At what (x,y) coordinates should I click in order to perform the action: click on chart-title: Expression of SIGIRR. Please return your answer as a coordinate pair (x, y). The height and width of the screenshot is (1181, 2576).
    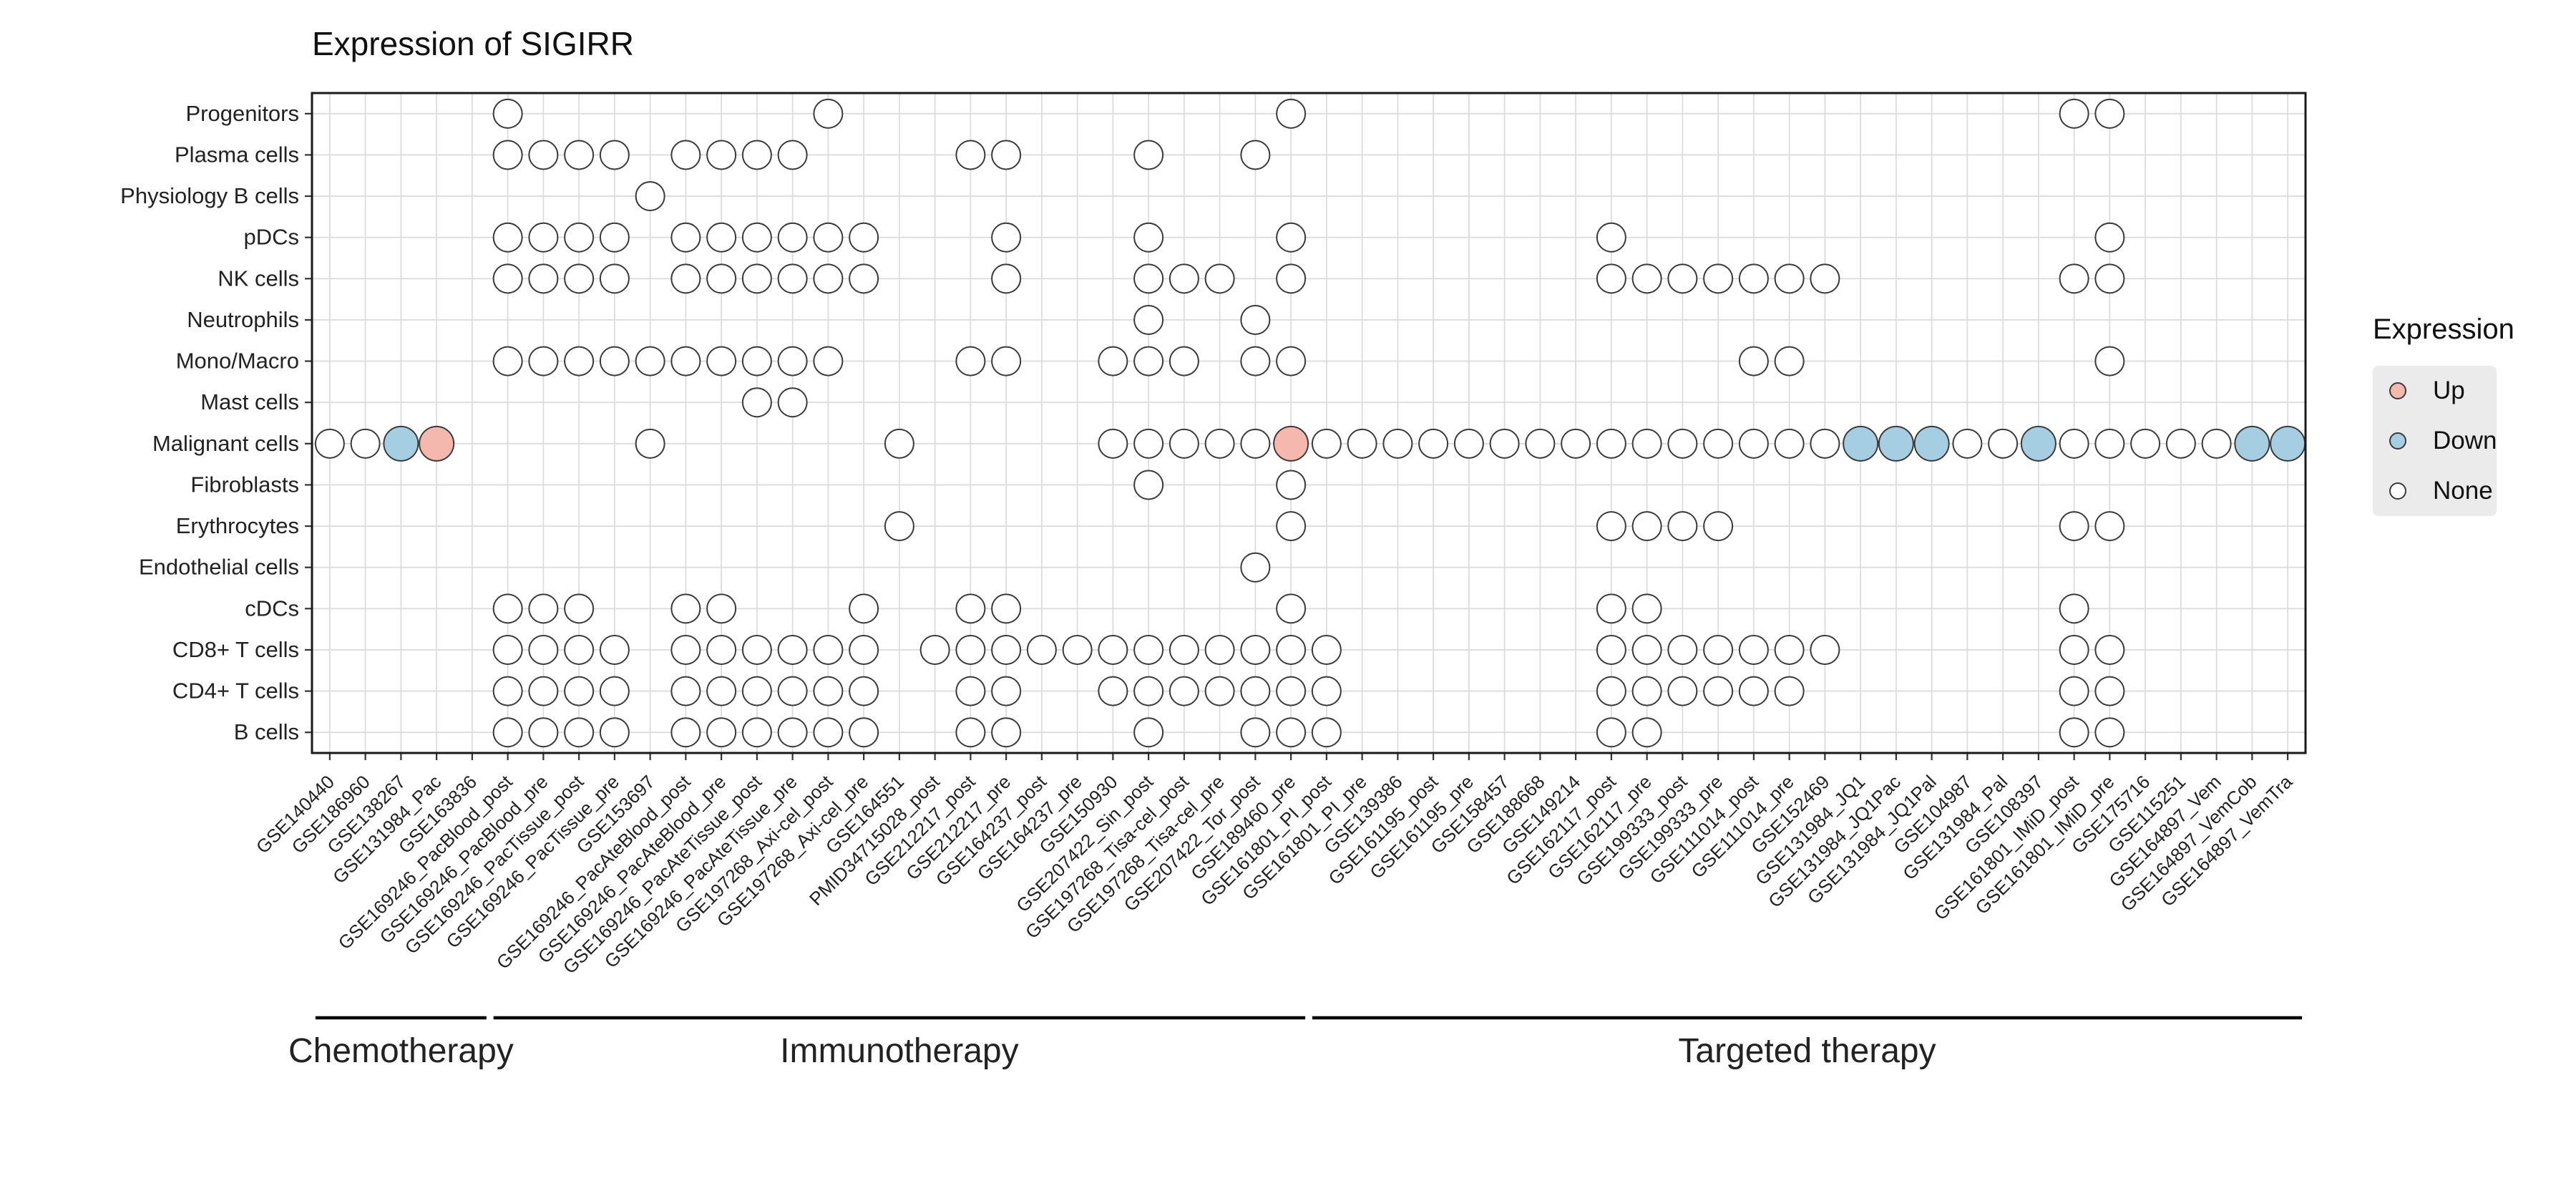
    Looking at the image, I should click on (473, 43).